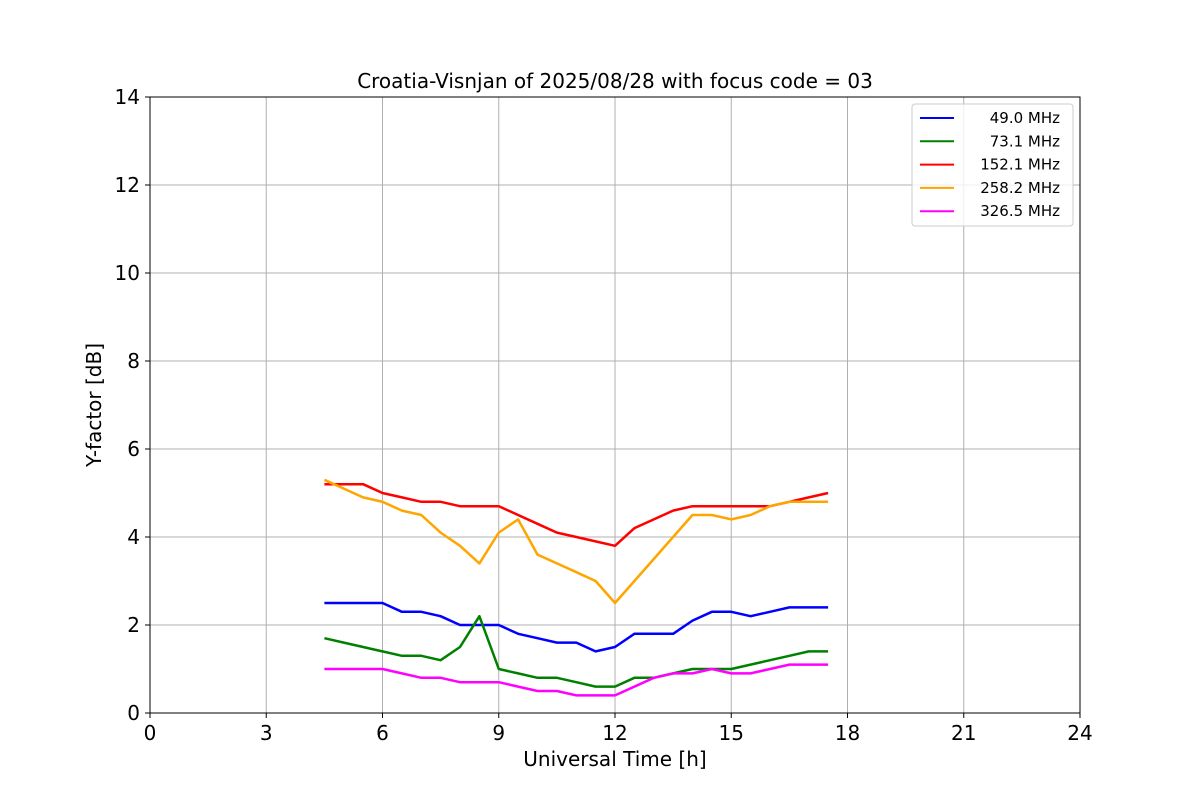 This screenshot has height=804, width=1200. Describe the element at coordinates (127, 185) in the screenshot. I see `y-tick-label: 12` at that location.